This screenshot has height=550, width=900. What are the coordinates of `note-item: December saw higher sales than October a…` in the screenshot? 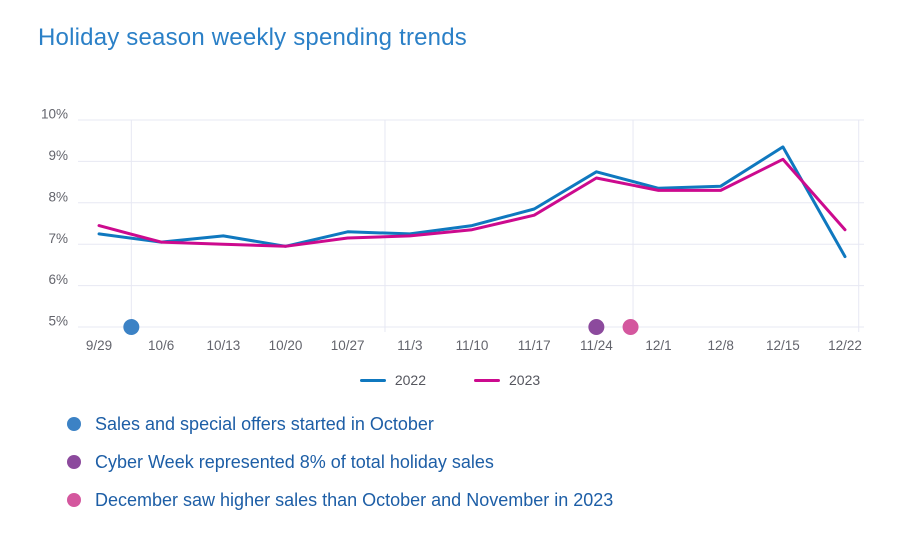 It's located at (340, 500).